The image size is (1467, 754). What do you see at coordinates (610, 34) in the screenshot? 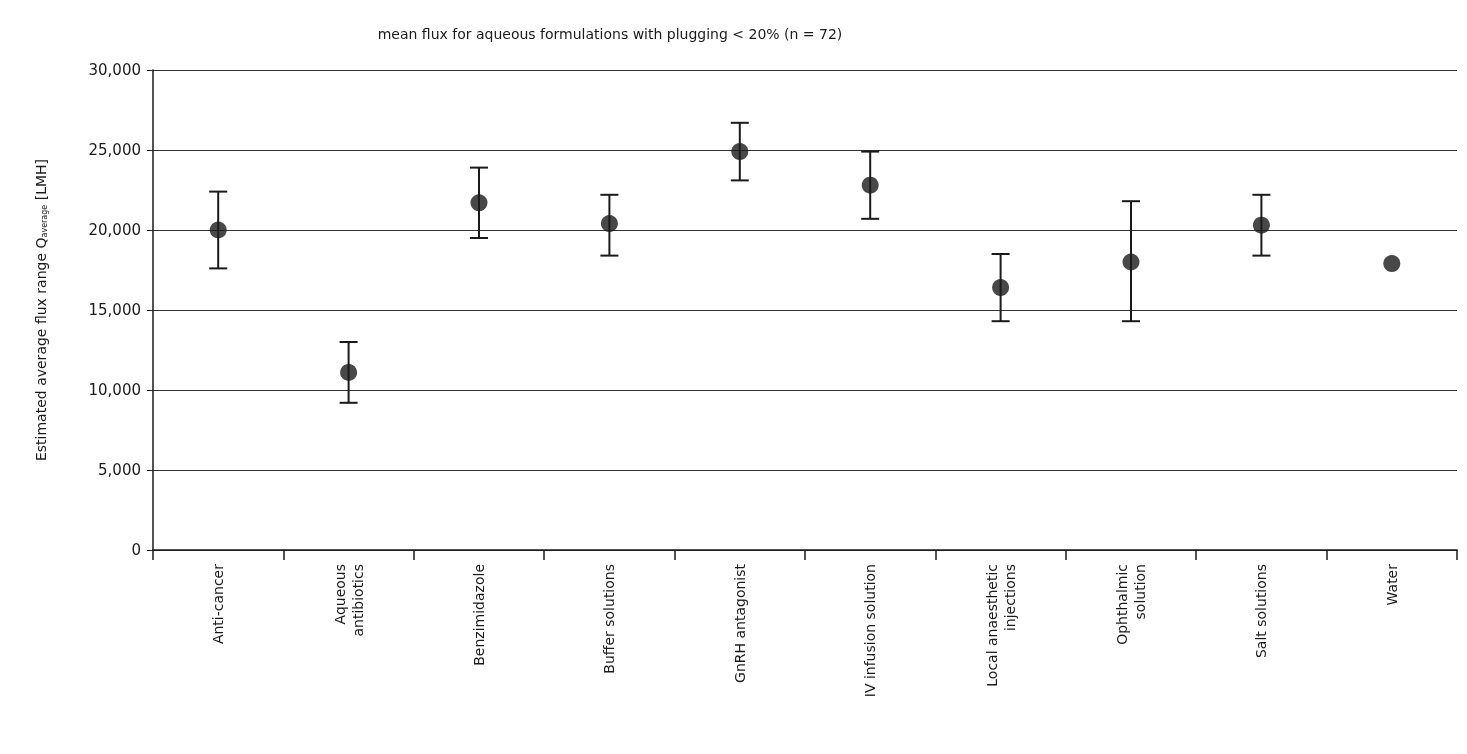
I see `chart-title: mean flux for aqueous formulations with plugging < 20% (n = 72)` at bounding box center [610, 34].